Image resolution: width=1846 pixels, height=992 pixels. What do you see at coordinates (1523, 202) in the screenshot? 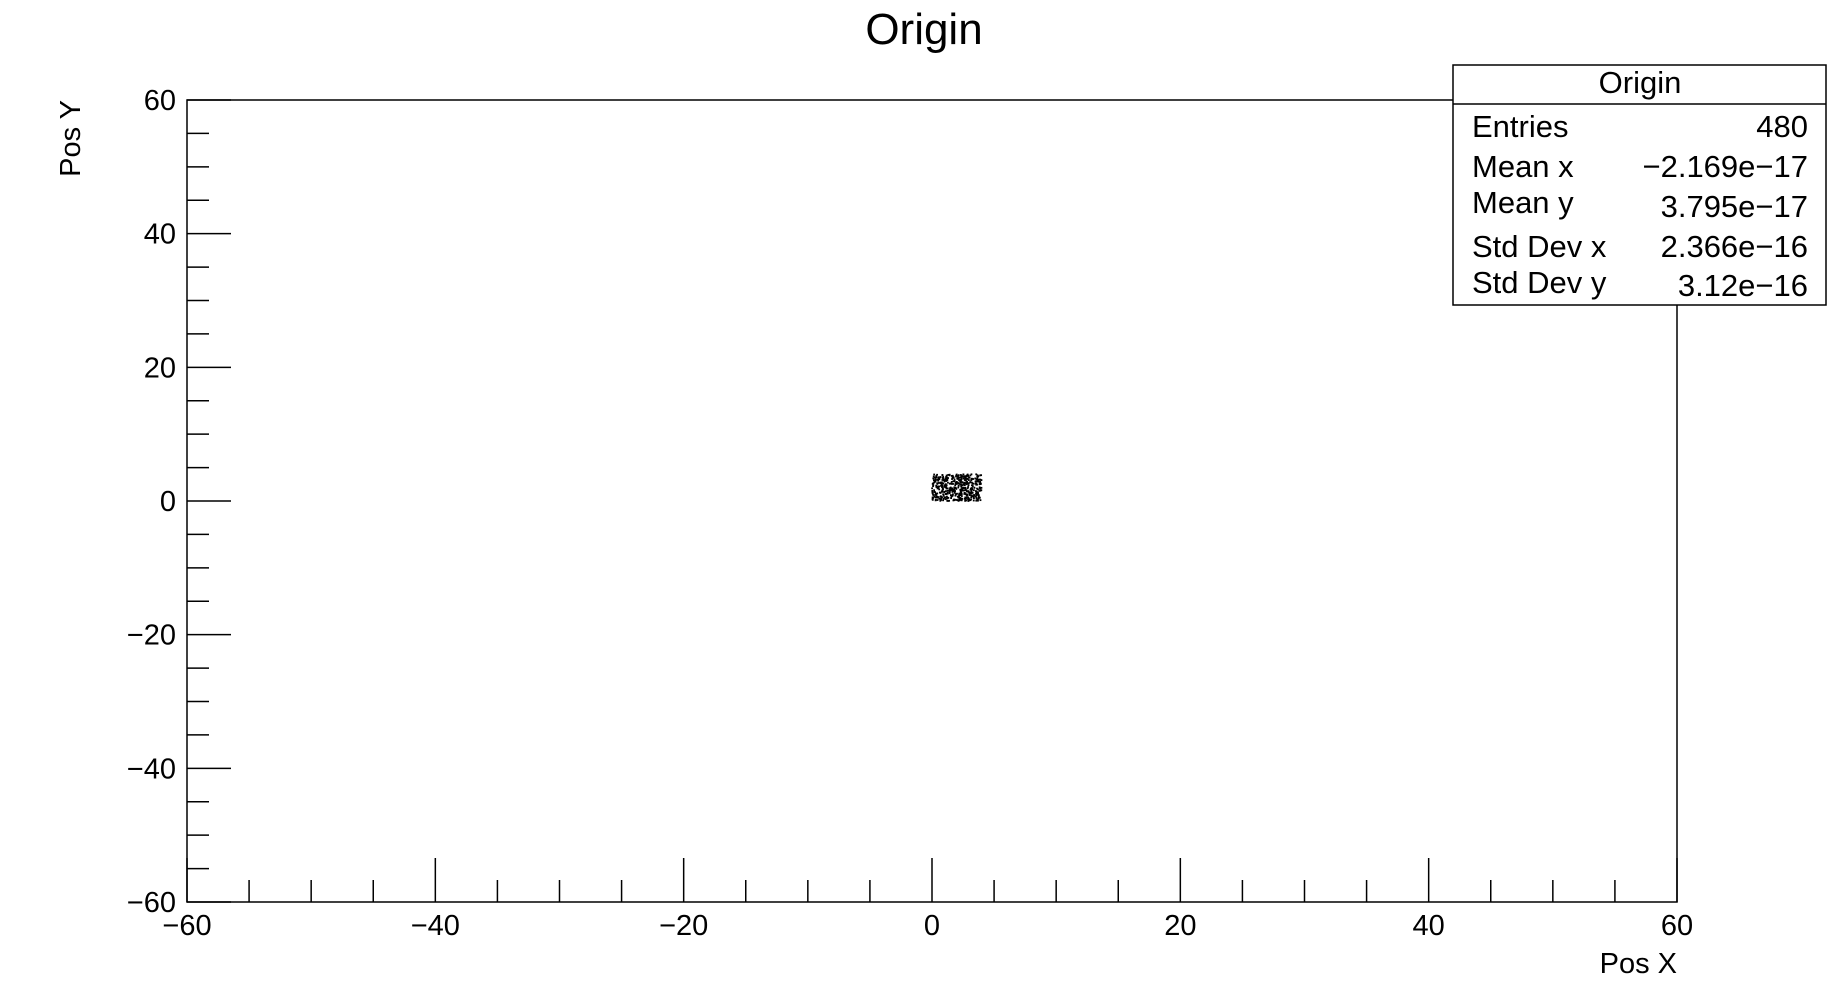
I see `stats-label-mean-y: Mean y` at bounding box center [1523, 202].